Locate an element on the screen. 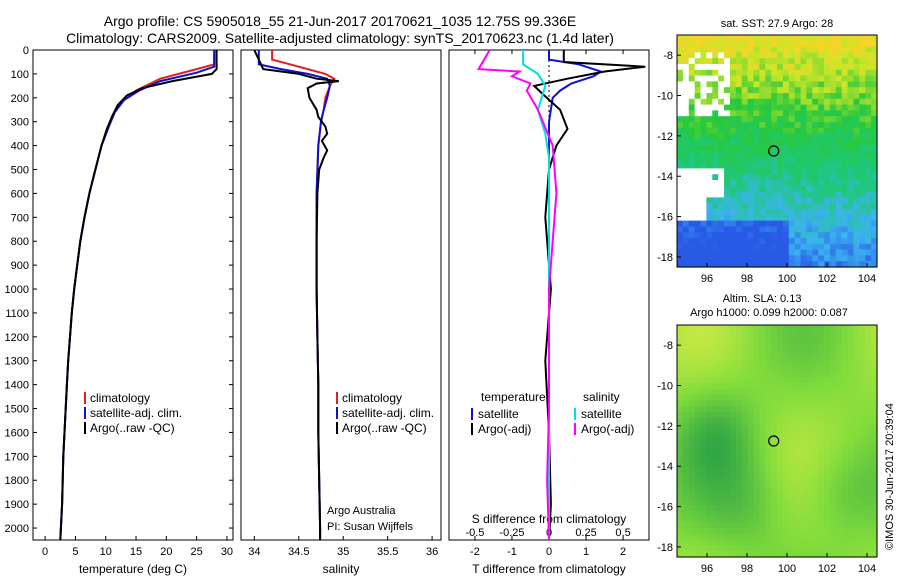 The image size is (900, 580). sla-map-frame is located at coordinates (777, 441).